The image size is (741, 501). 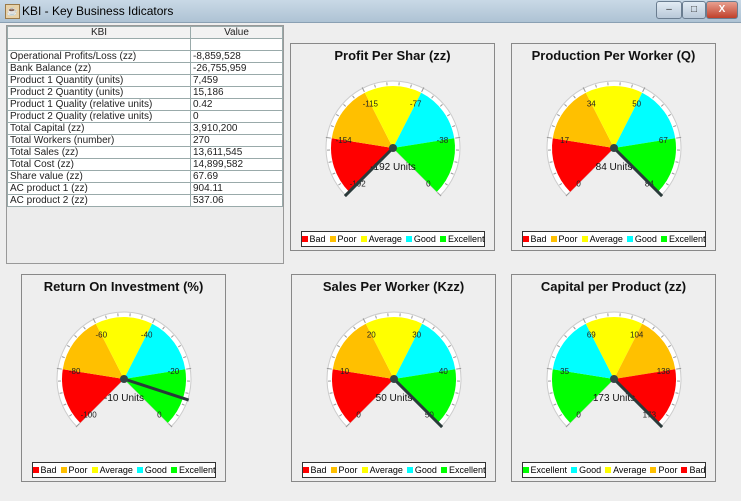 I want to click on kbi-name-cell: Operational Profits/Loss (zz), so click(x=99, y=56).